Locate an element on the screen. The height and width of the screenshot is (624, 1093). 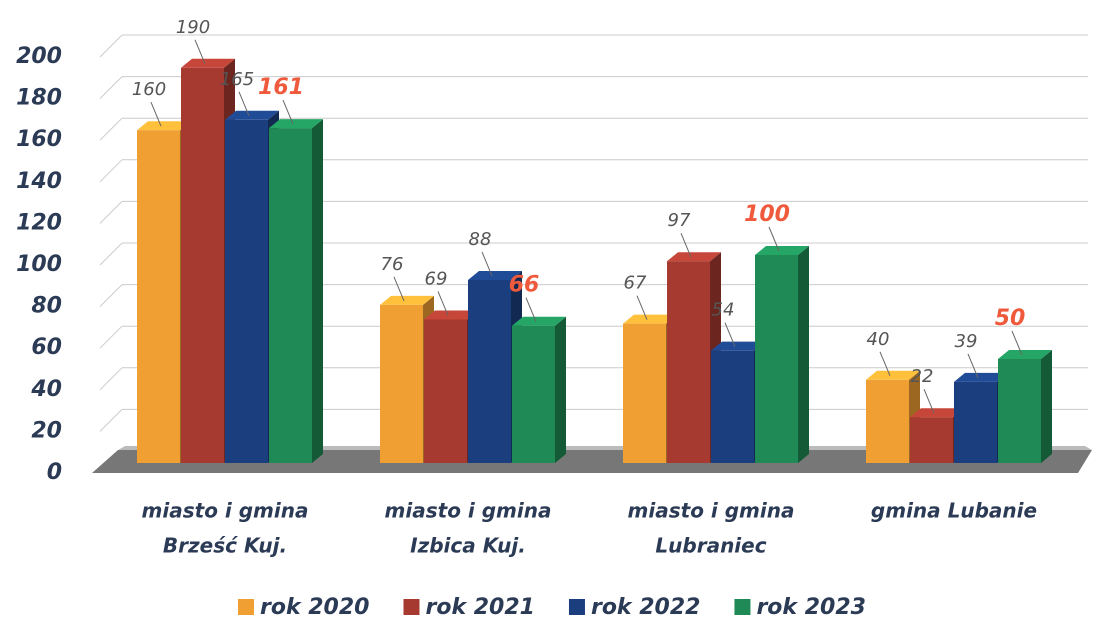
floor-top is located at coordinates (605, 448).